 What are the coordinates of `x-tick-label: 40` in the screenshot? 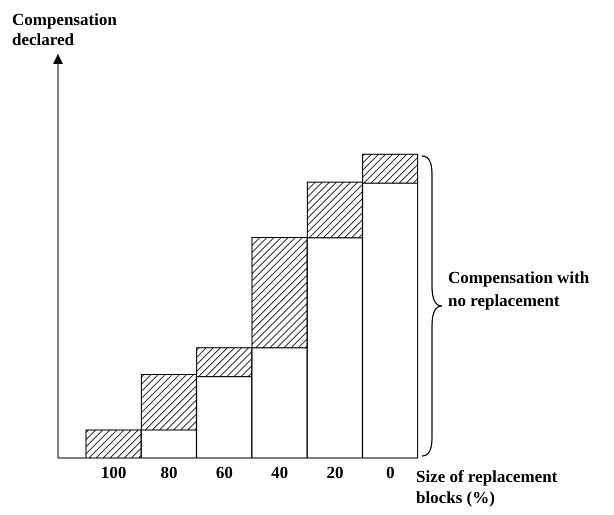 It's located at (279, 472).